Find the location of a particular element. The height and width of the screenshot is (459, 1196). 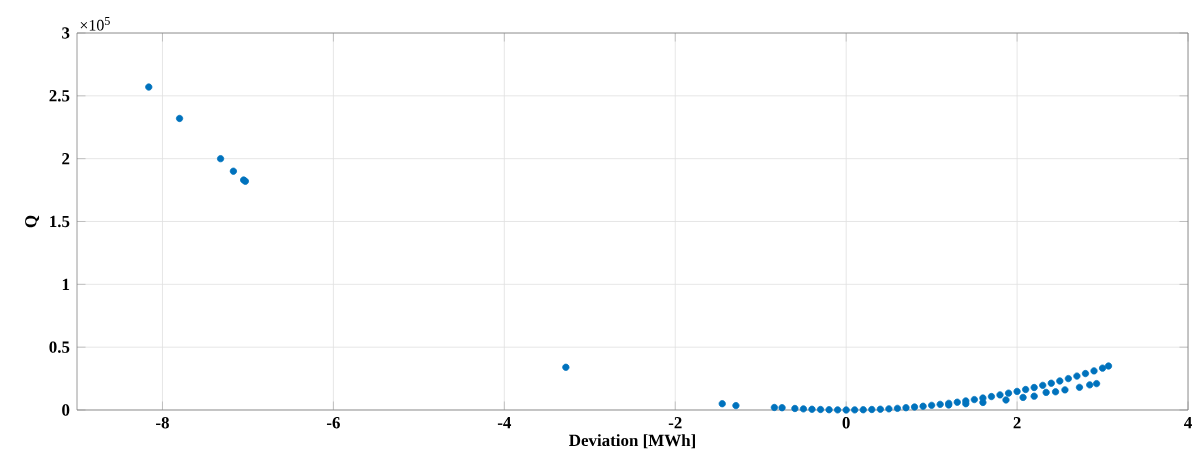

x-tick-label: -4 is located at coordinates (504, 423).